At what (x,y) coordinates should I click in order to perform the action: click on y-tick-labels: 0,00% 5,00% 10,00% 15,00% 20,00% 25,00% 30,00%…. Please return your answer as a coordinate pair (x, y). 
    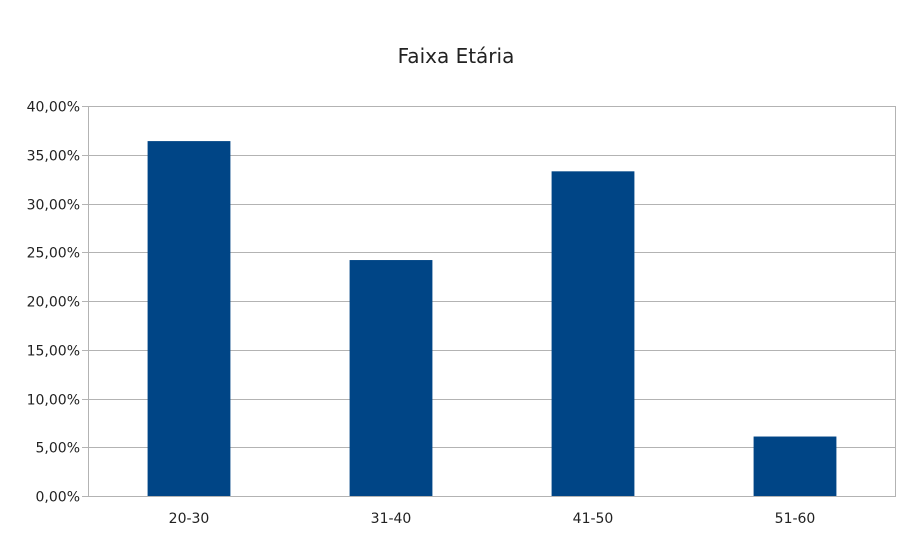
    Looking at the image, I should click on (53, 303).